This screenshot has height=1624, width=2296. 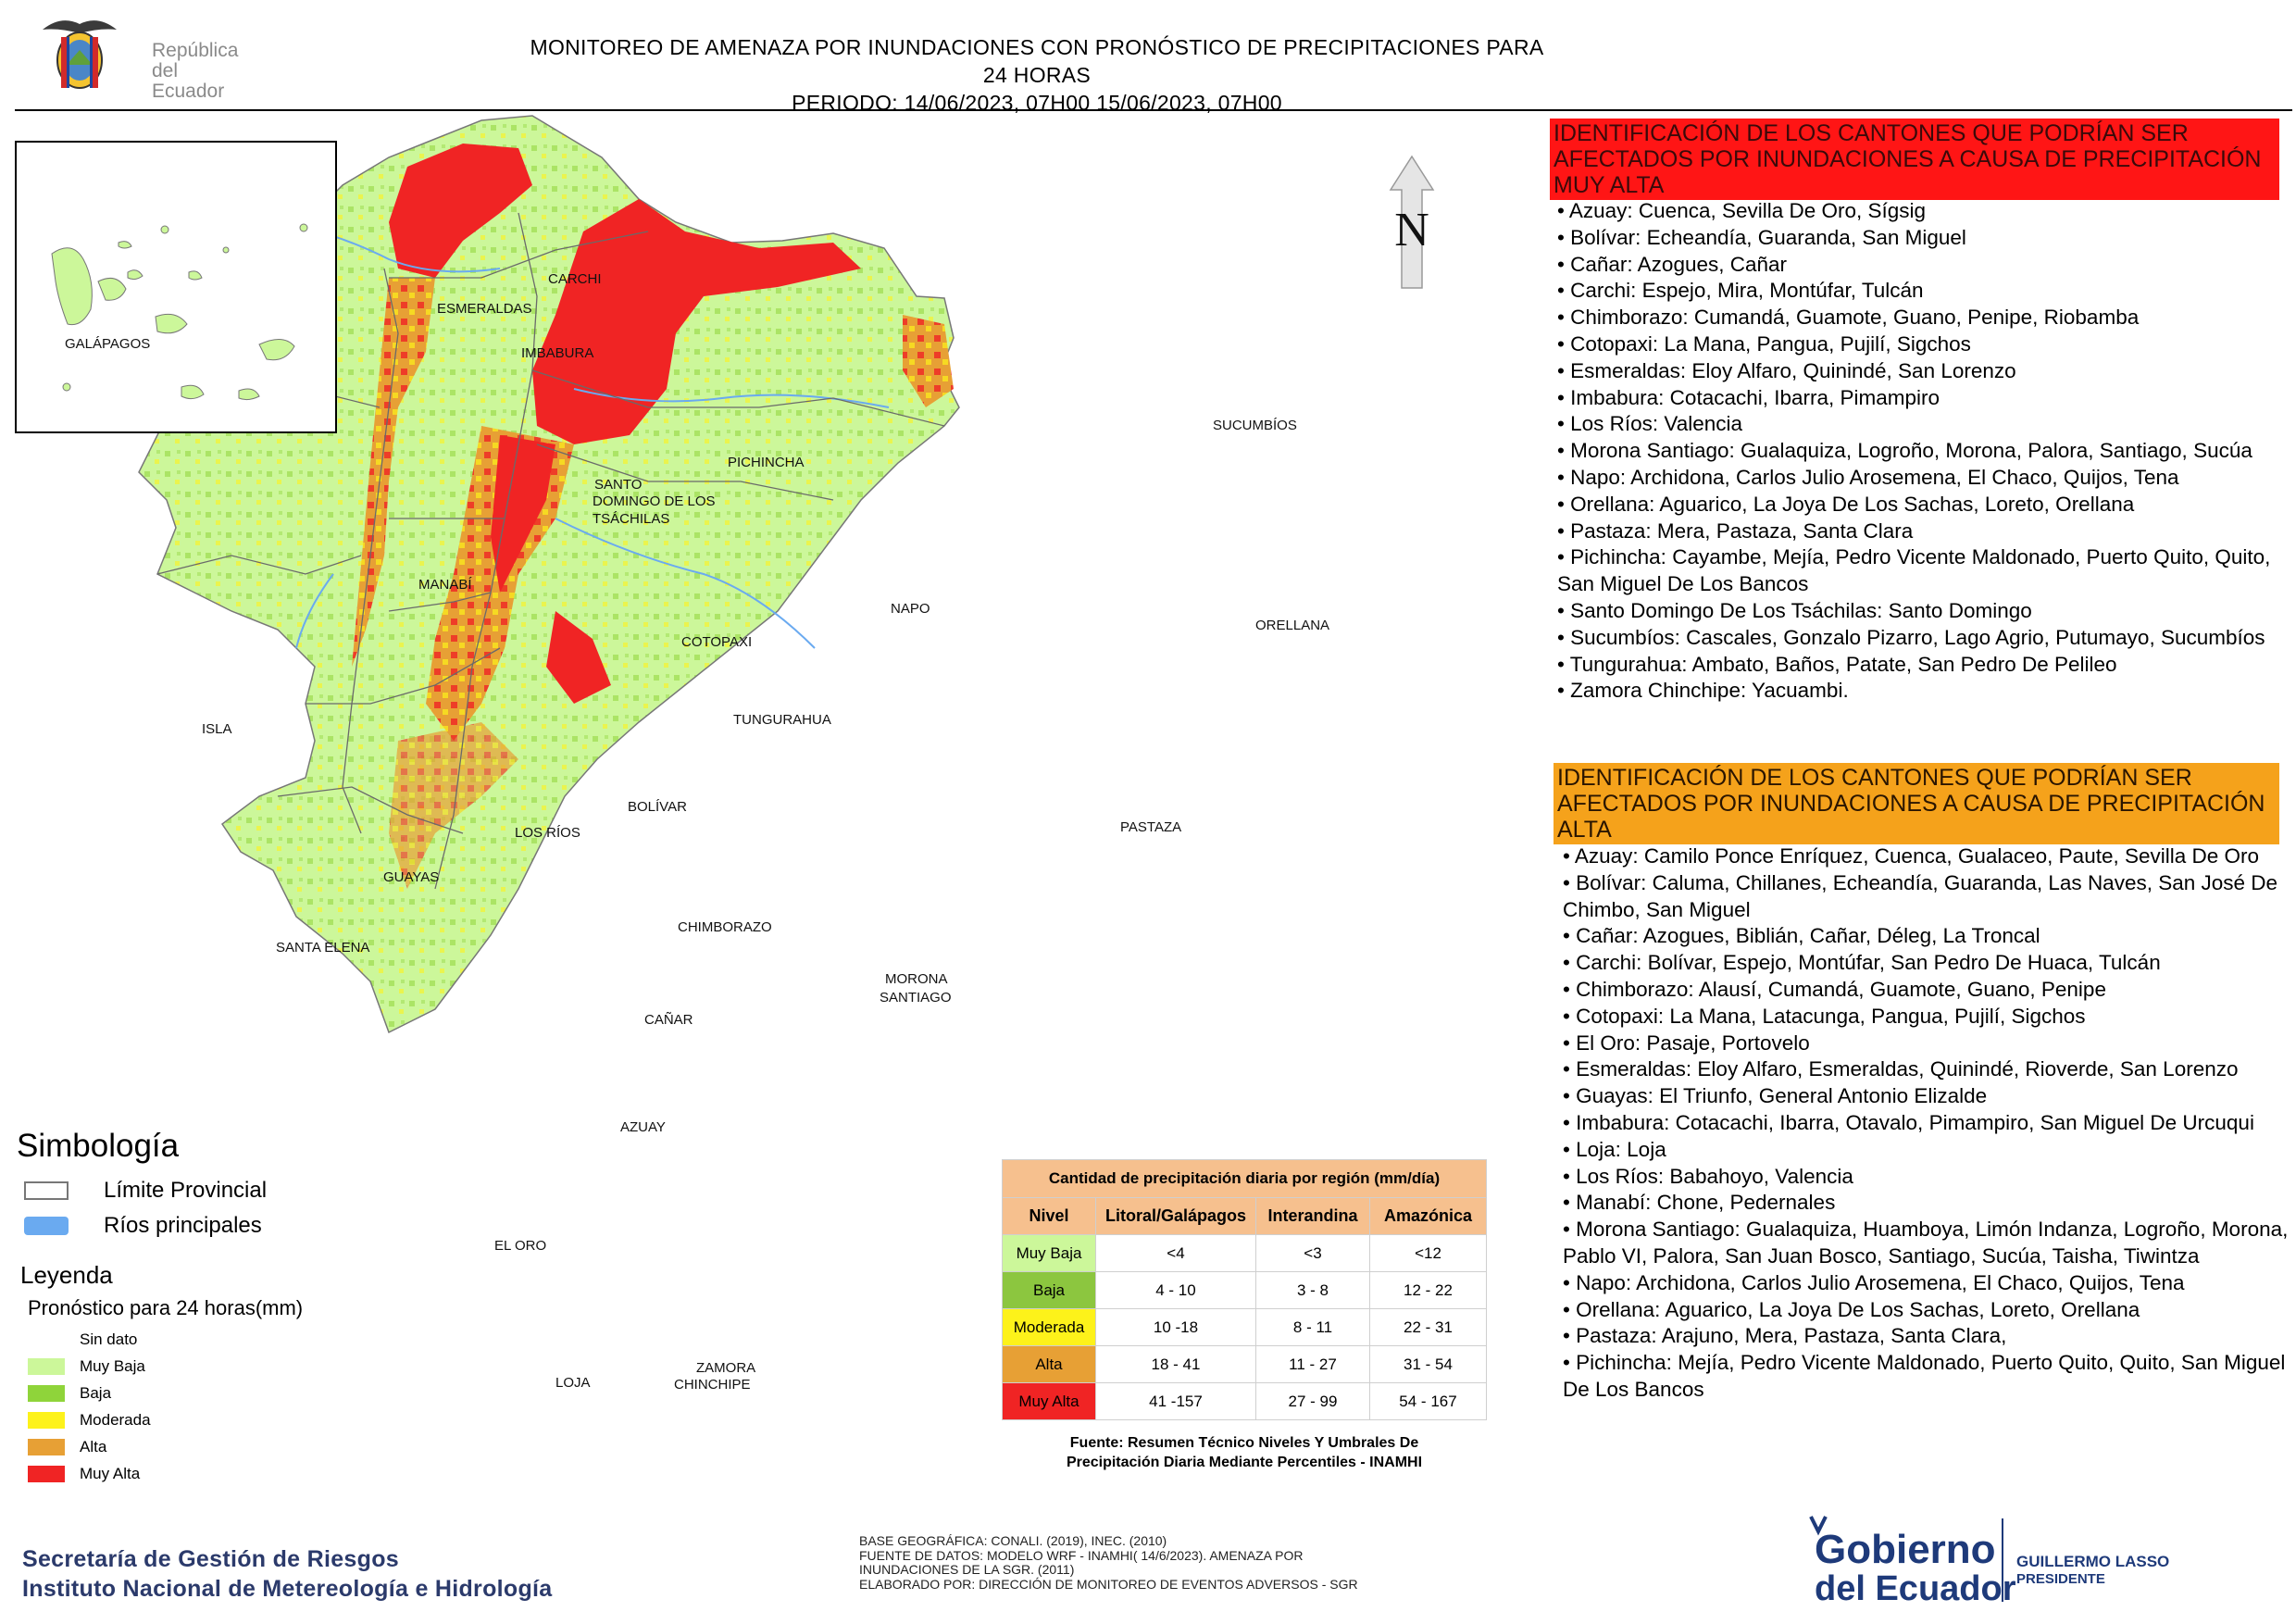 I want to click on table-cell: 22 - 31, so click(x=1428, y=1327).